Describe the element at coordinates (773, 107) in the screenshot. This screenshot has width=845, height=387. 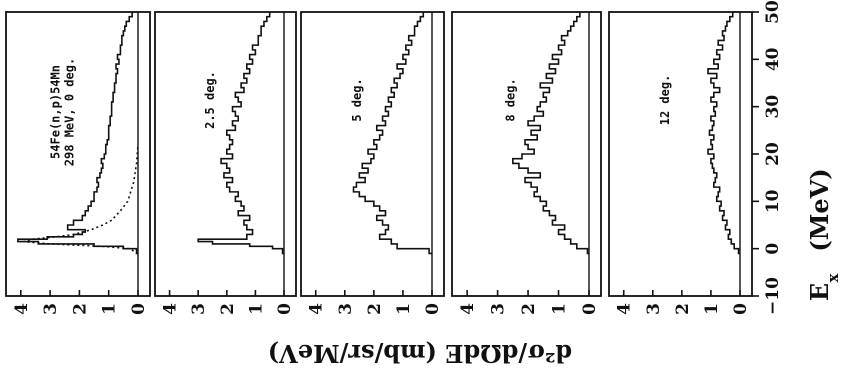
I see `x-tick-label: 30` at that location.